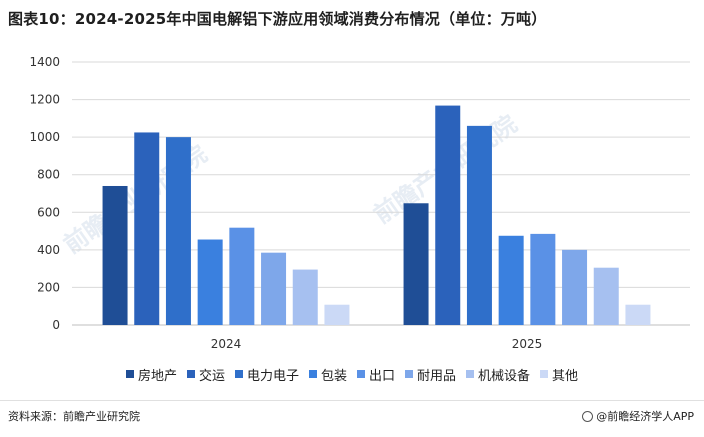  What do you see at coordinates (147, 228) in the screenshot?
I see `bar-交运-2024` at bounding box center [147, 228].